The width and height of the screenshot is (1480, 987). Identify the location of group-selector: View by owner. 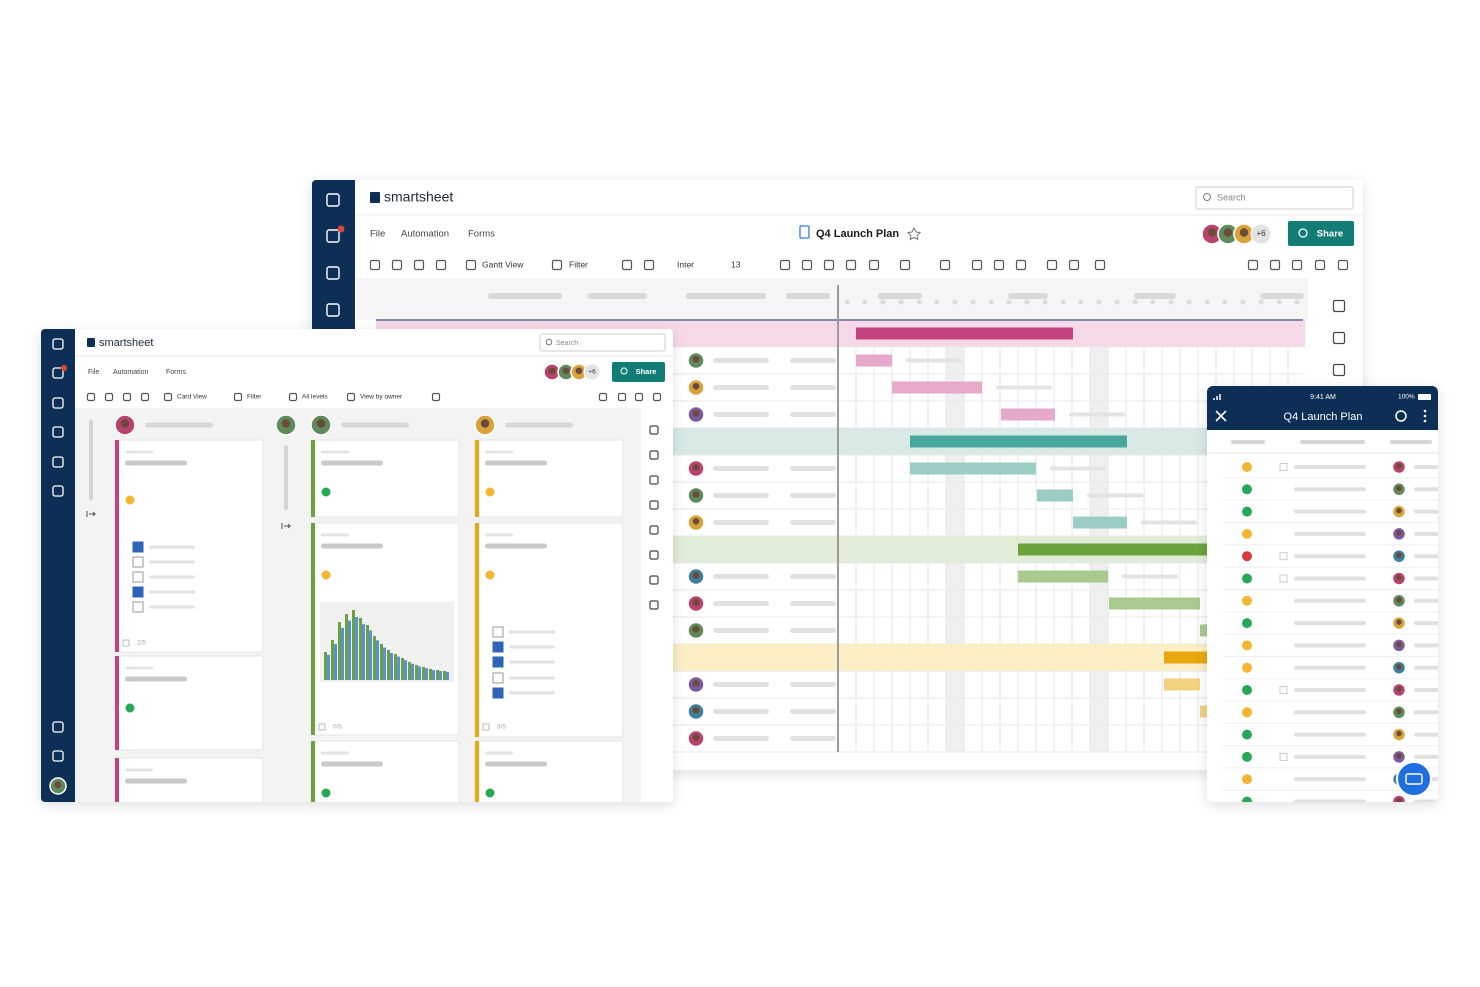
(381, 397).